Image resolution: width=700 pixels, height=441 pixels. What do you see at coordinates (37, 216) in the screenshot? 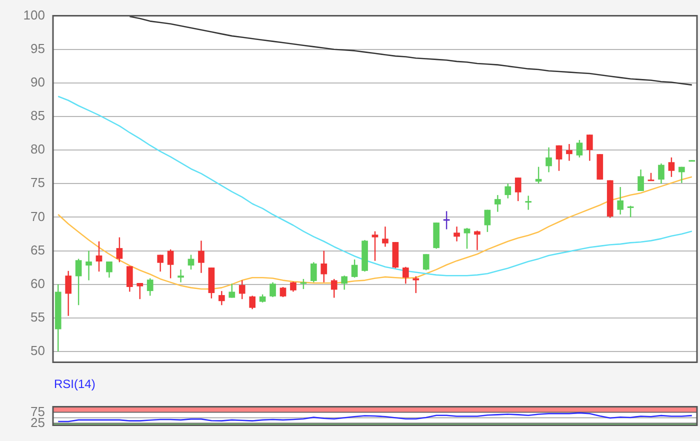
I see `y-tick-label: 70` at bounding box center [37, 216].